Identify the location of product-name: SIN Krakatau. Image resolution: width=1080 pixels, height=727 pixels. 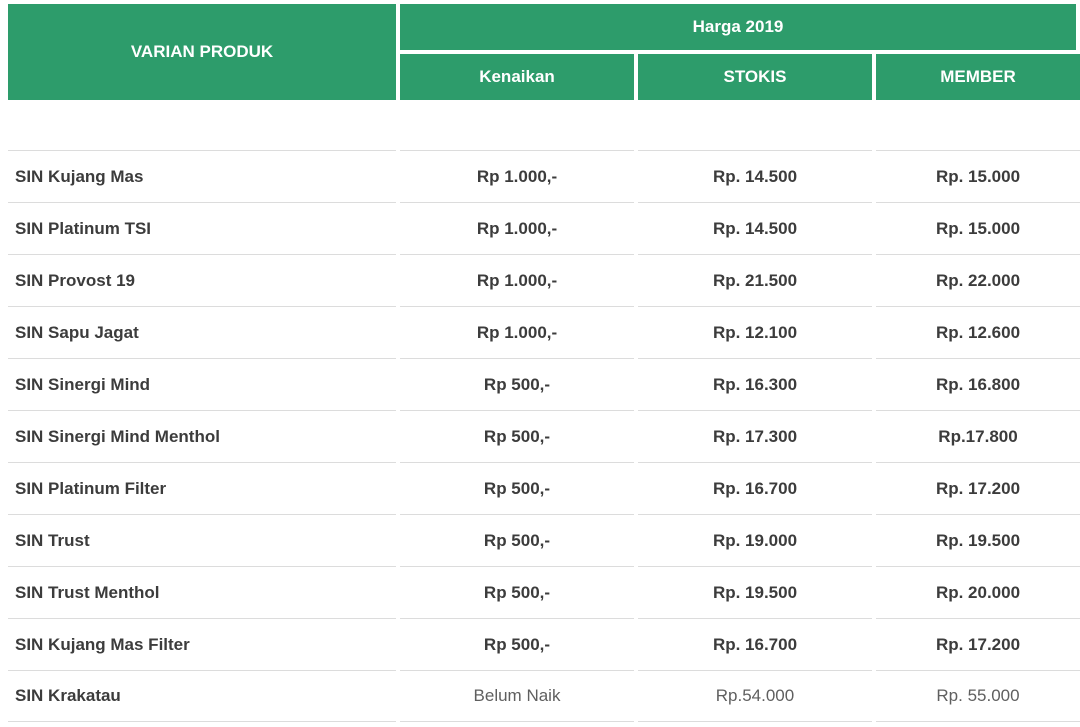
(202, 696).